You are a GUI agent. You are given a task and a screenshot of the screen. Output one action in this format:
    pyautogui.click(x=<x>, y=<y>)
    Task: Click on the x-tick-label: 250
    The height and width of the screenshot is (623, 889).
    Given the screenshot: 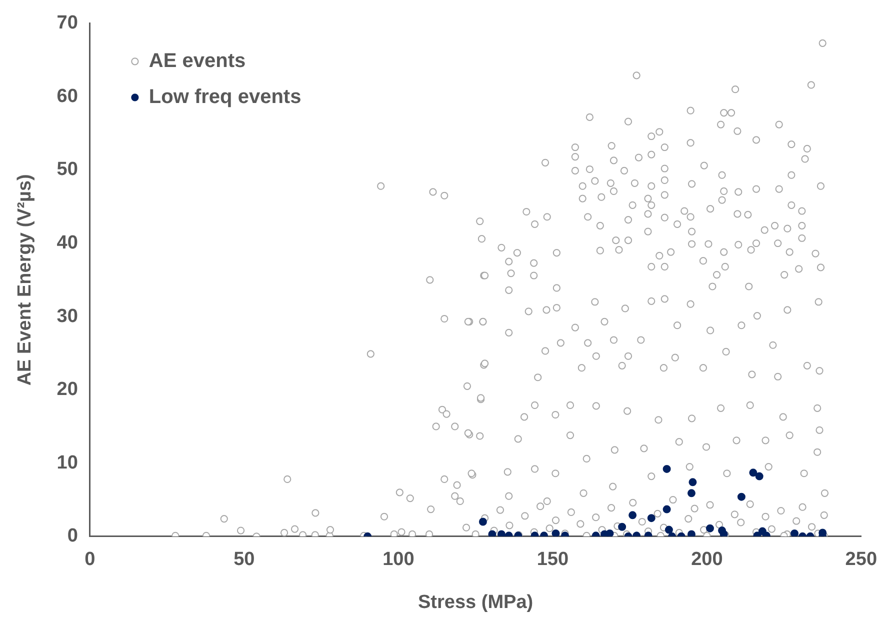 What is the action you would take?
    pyautogui.click(x=861, y=559)
    